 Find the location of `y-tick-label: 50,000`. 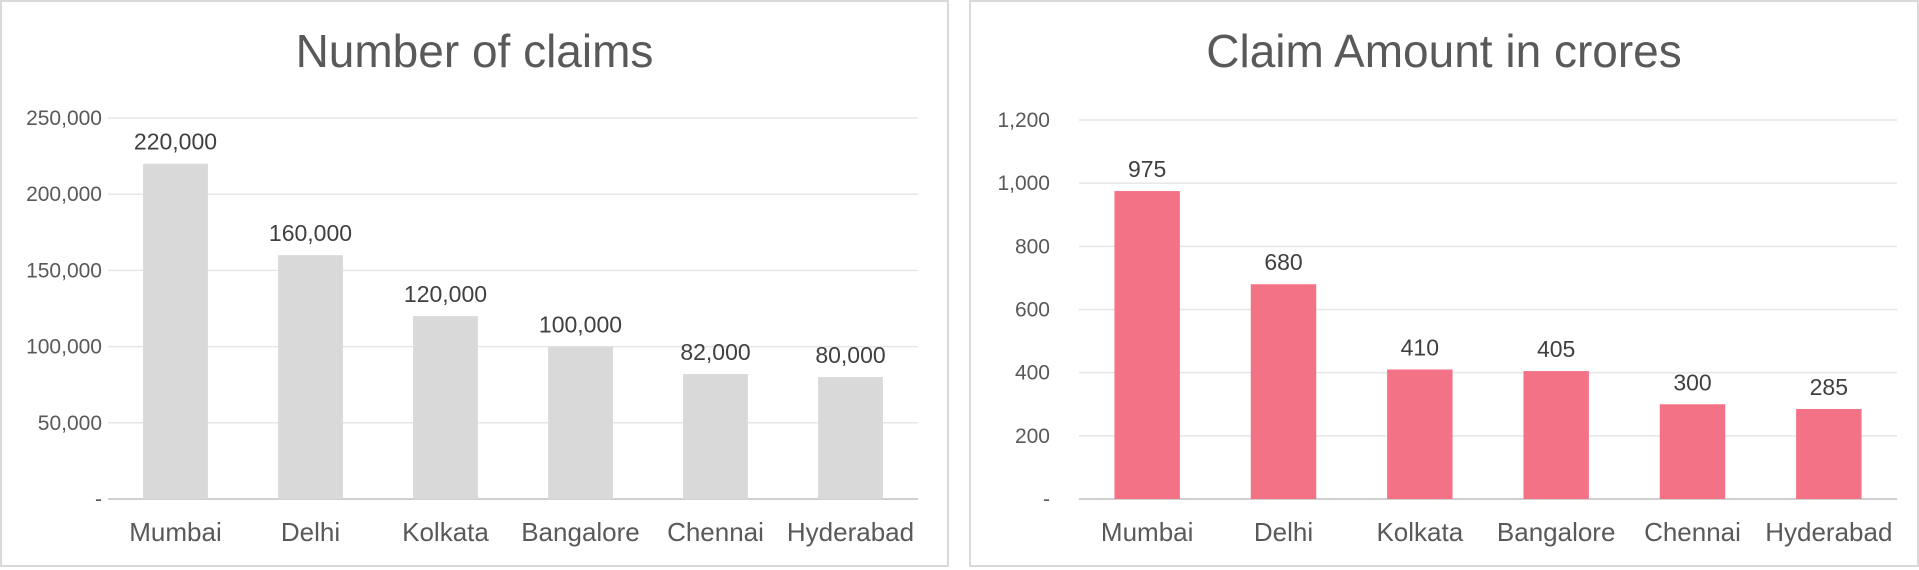

y-tick-label: 50,000 is located at coordinates (70, 423).